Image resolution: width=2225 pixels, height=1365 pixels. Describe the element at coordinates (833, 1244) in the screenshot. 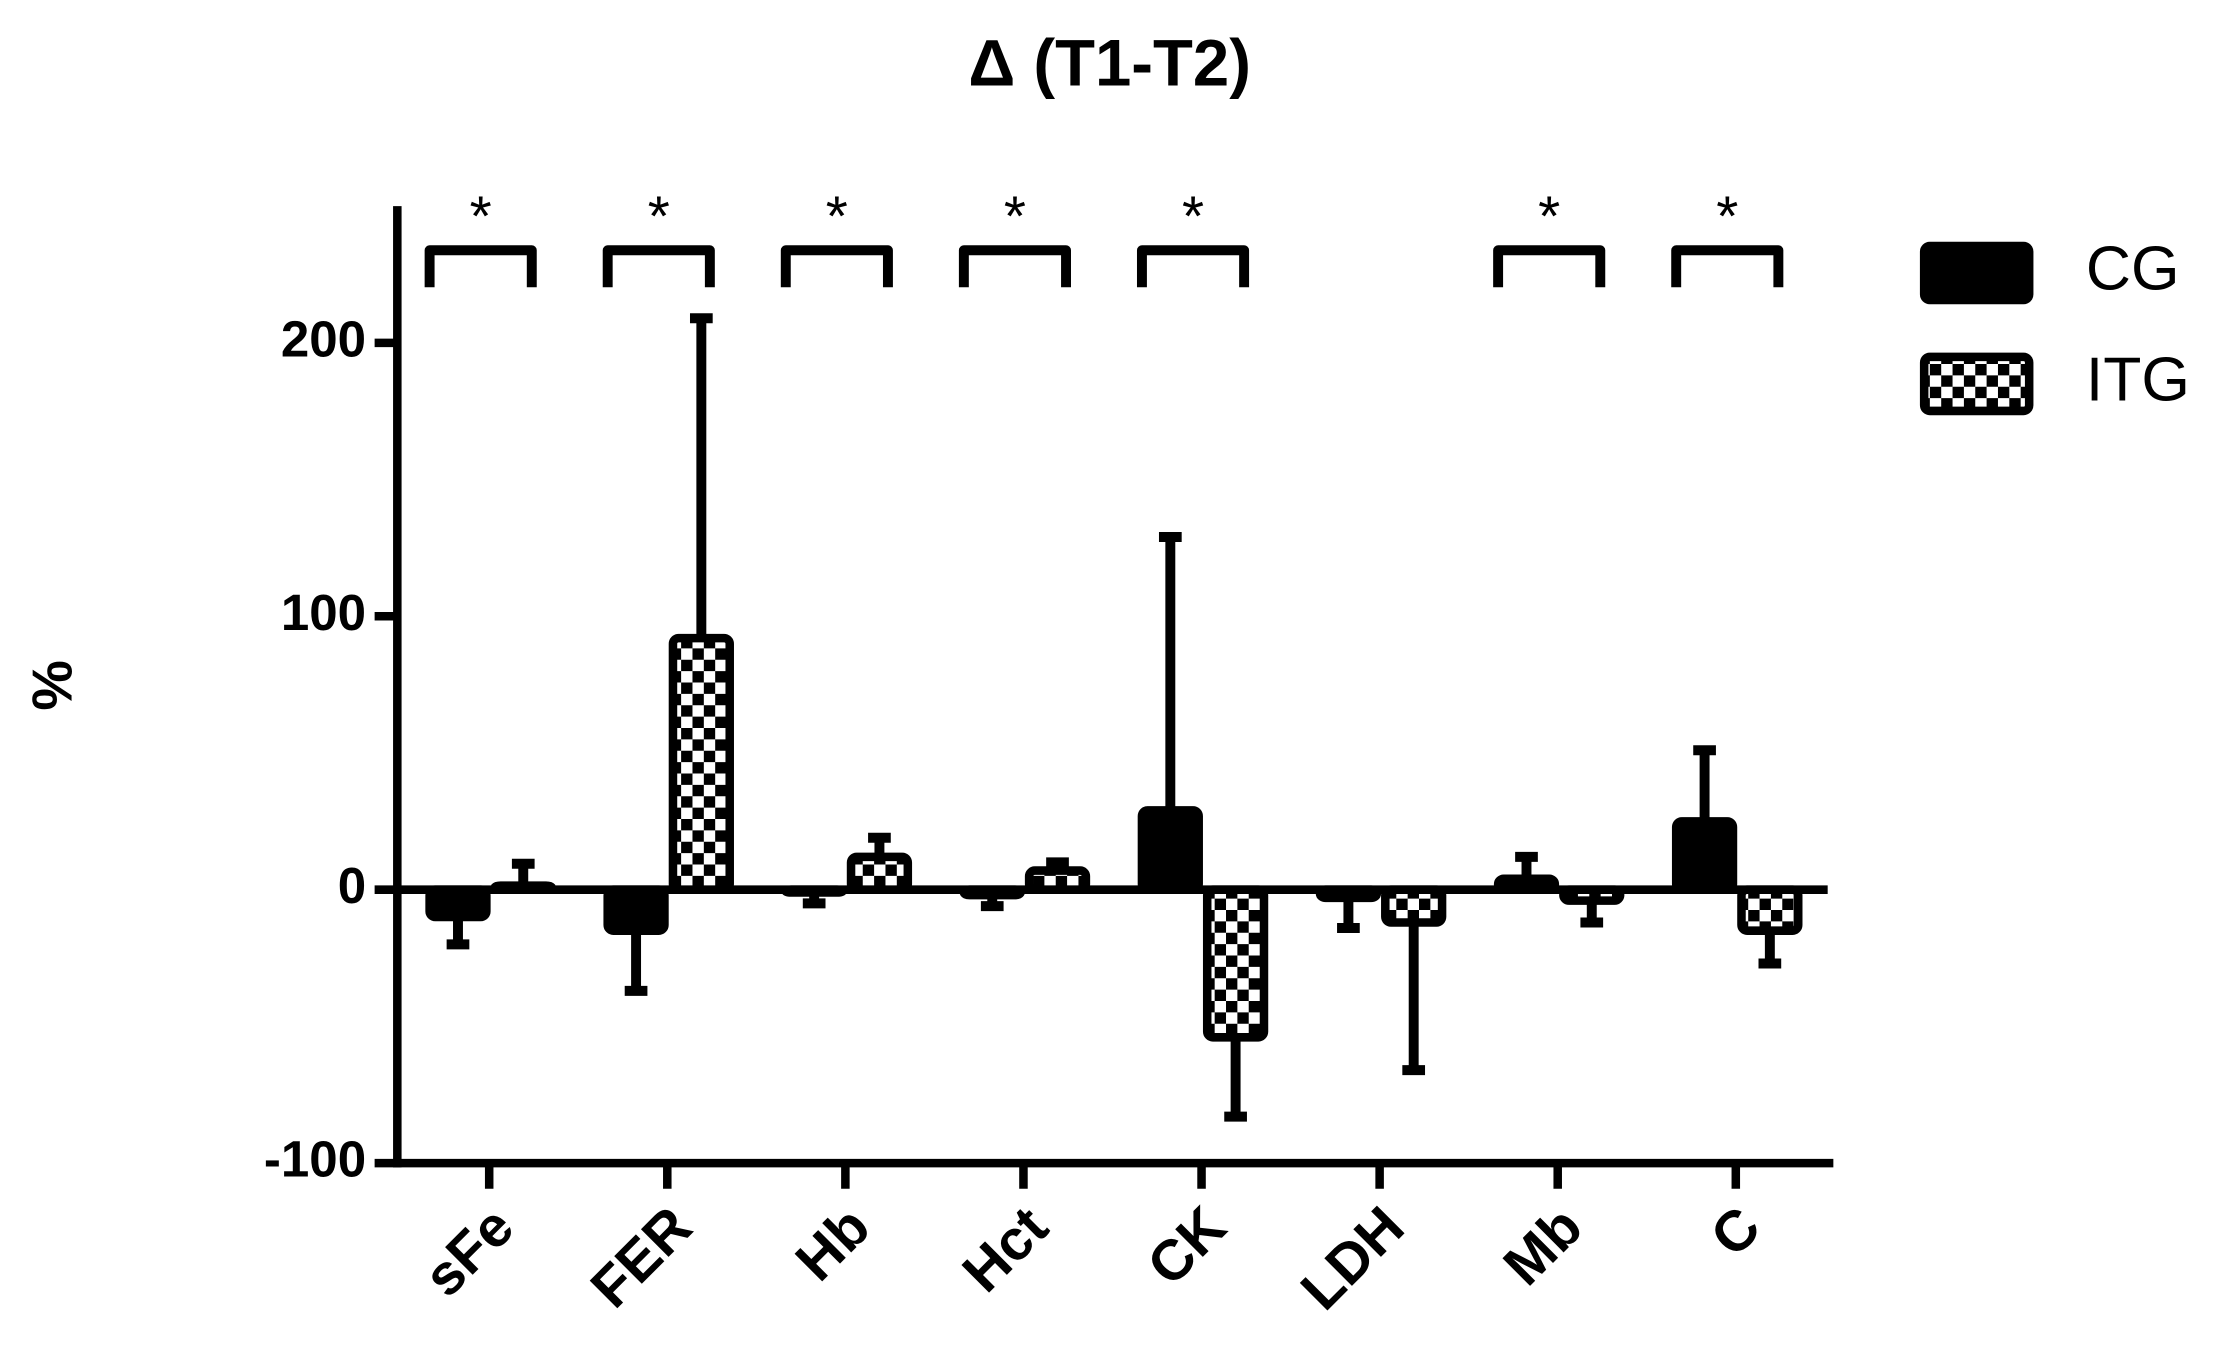

I see `x-tick-label: Hb` at that location.